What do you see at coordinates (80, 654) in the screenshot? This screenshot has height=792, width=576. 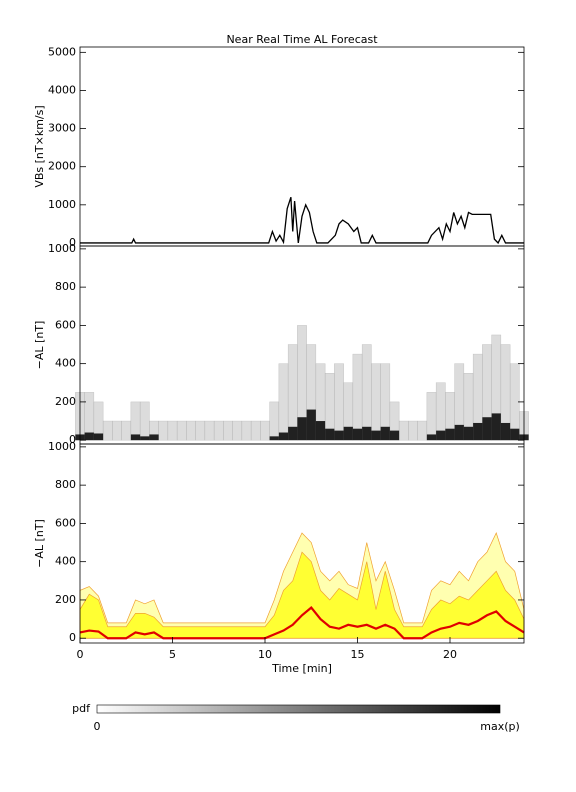 I see `x-tick-label: 0` at bounding box center [80, 654].